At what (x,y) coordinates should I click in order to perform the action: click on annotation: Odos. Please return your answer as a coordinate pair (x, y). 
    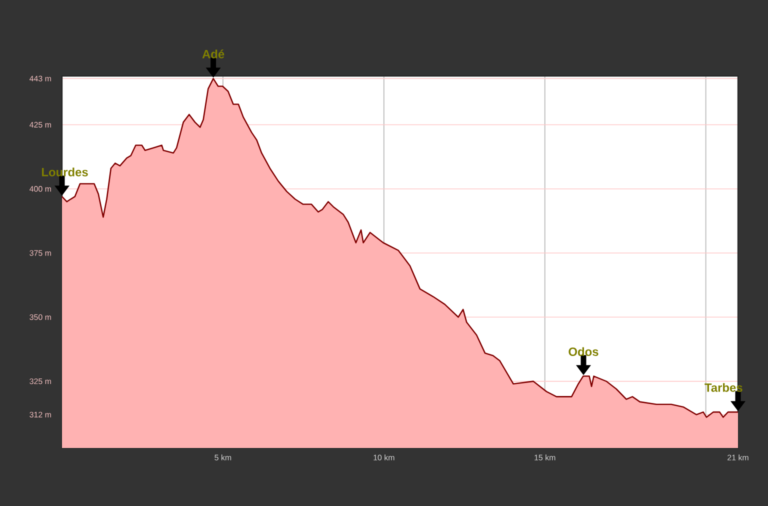
    Looking at the image, I should click on (583, 351).